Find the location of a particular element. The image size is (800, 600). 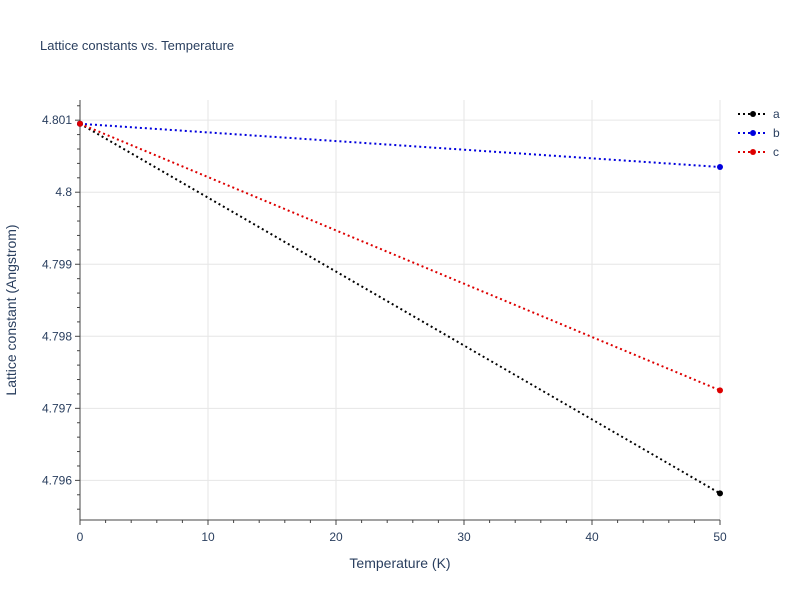

y-tick-label: 4.798 is located at coordinates (57, 336).